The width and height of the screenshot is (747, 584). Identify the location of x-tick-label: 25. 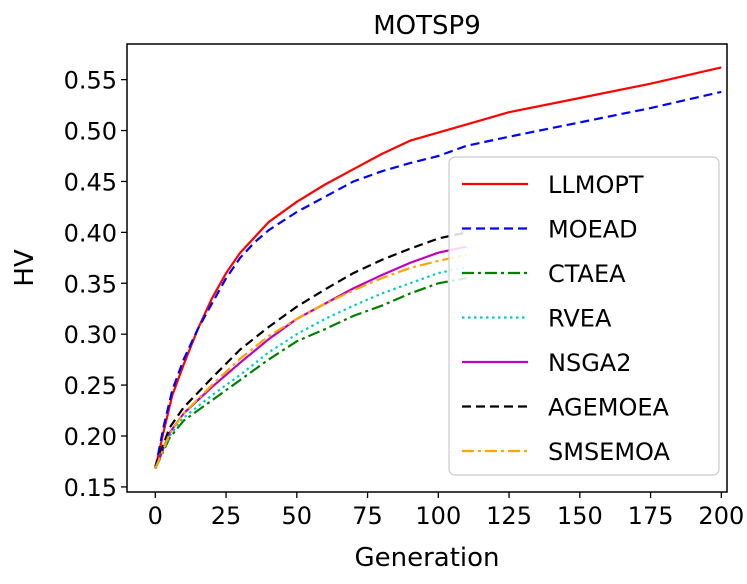
(226, 516).